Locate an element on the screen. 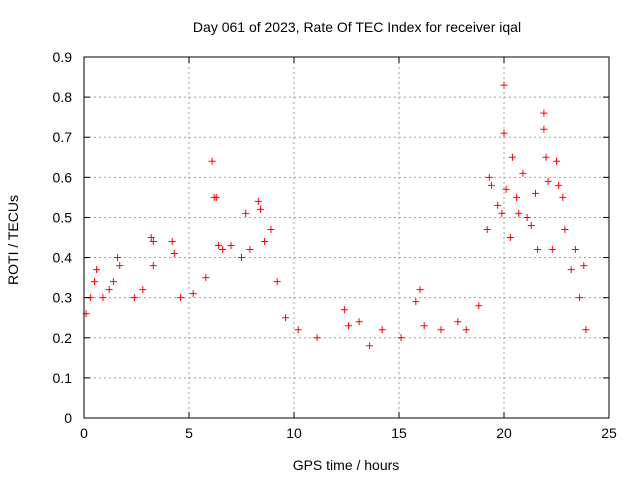  y-tick-label: 0.8 is located at coordinates (63, 97).